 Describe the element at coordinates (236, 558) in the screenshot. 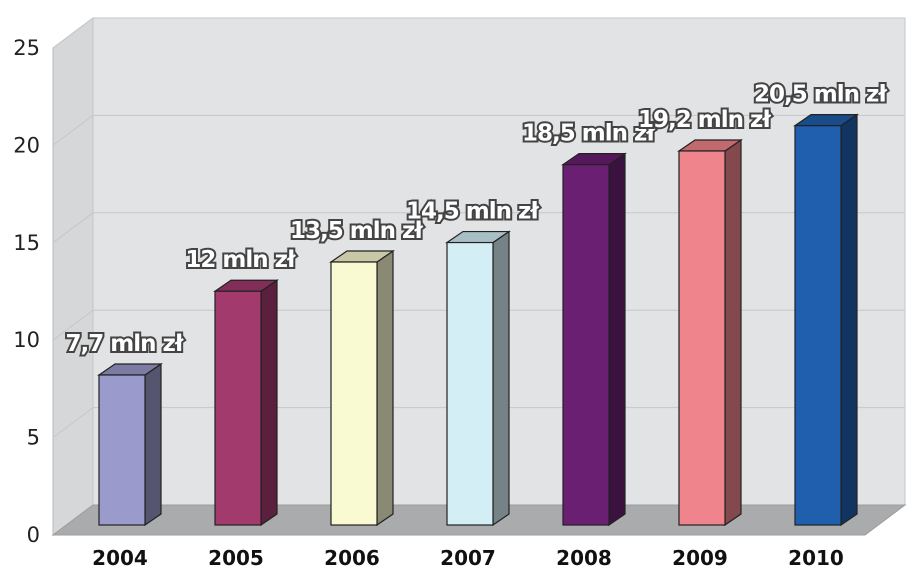

I see `x-tick-2005: 2005` at that location.